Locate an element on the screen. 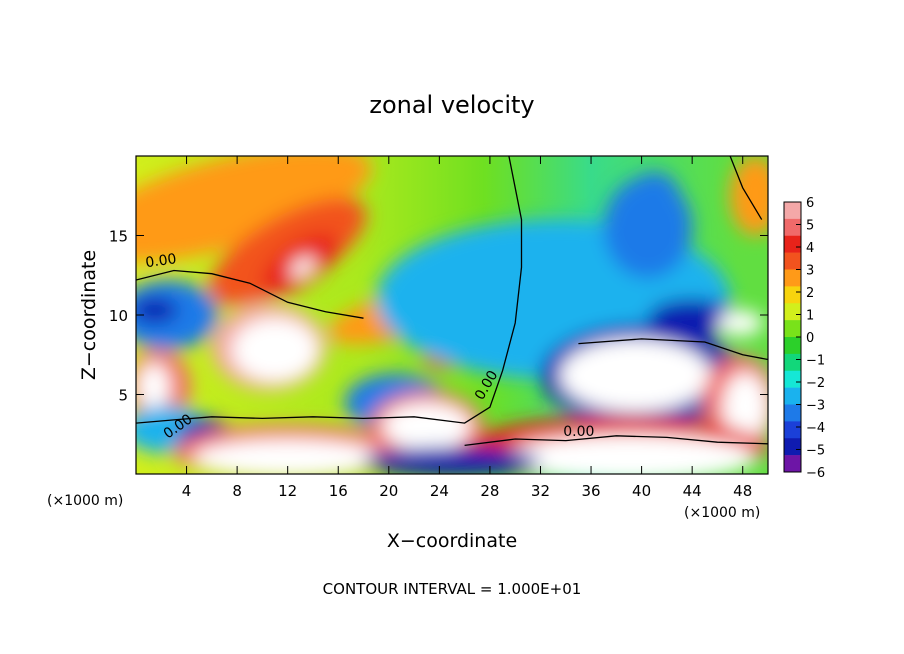  colorbar-label: 0 is located at coordinates (810, 338).